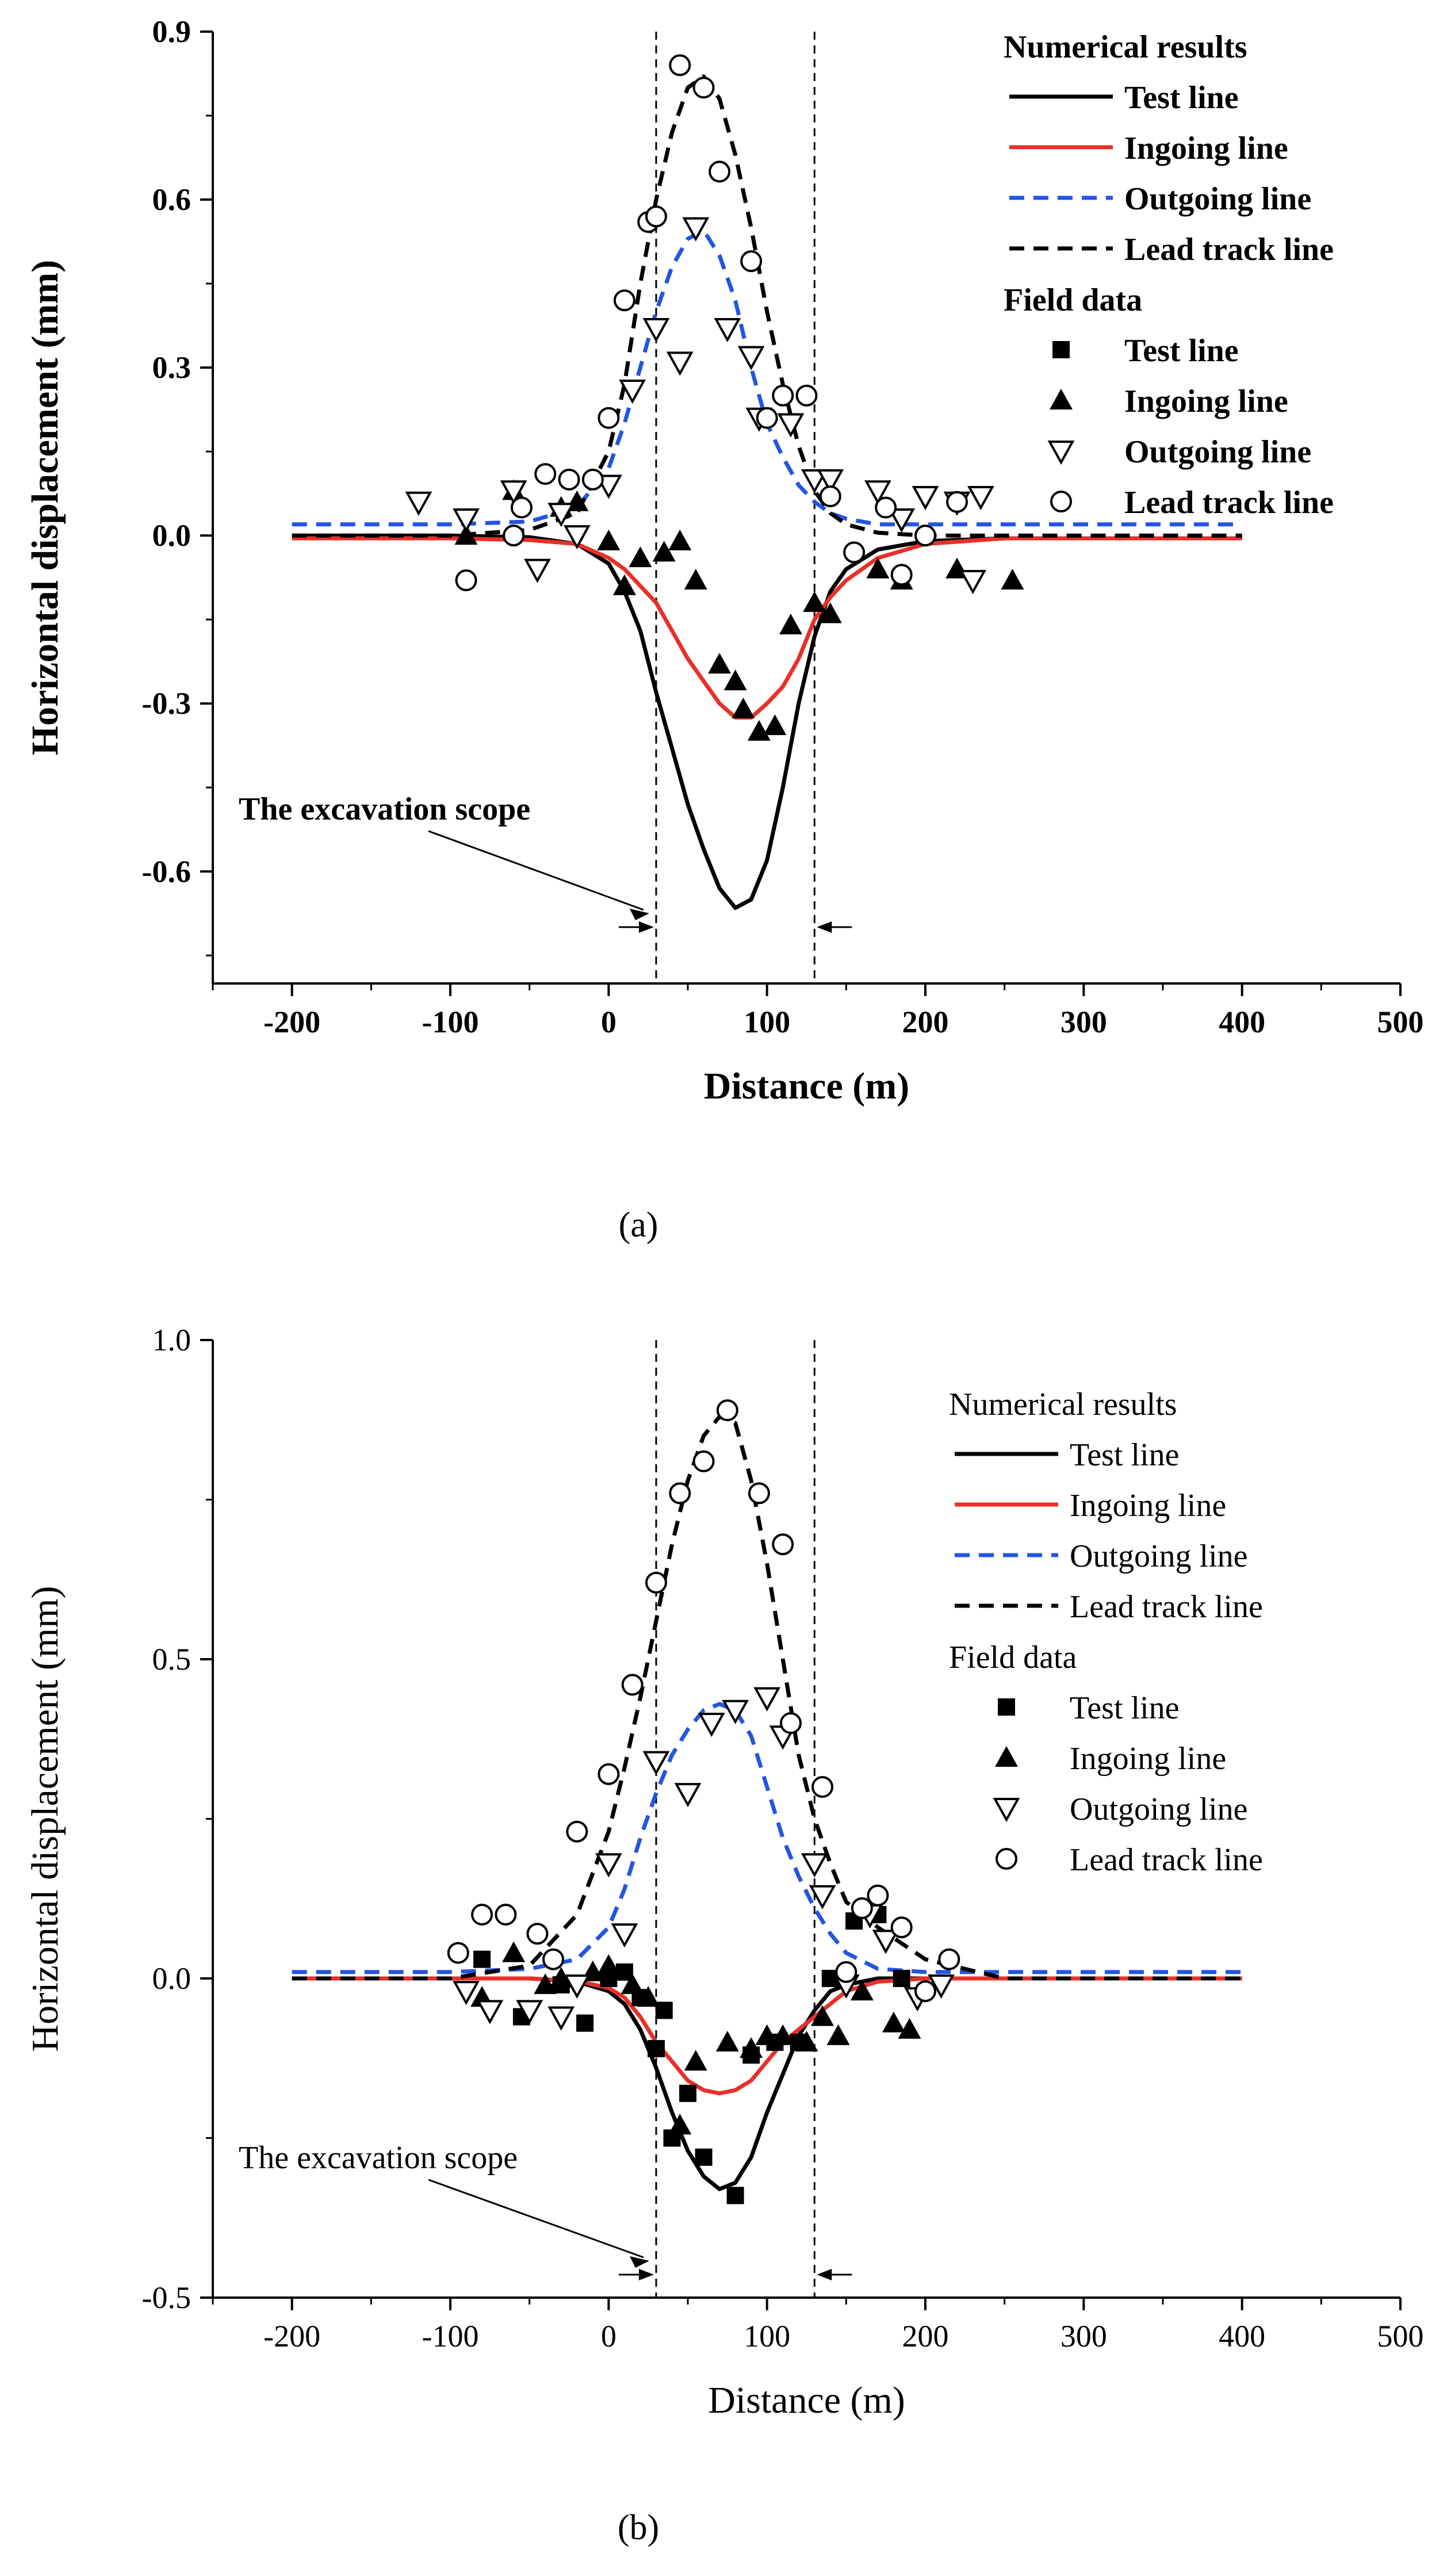 Image resolution: width=1451 pixels, height=2576 pixels. I want to click on y-tick-label: -0.6, so click(166, 871).